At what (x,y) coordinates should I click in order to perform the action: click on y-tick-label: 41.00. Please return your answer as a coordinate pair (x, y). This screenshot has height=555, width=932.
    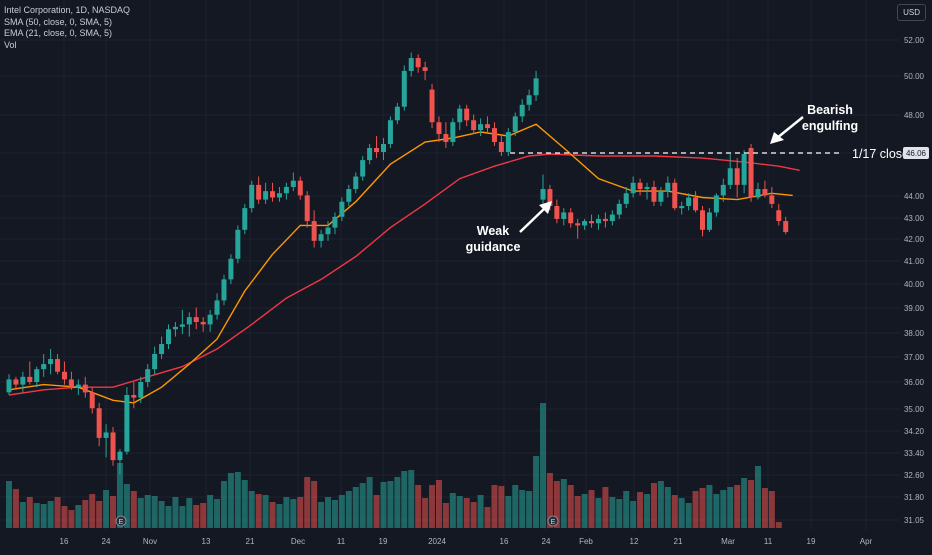
    Looking at the image, I should click on (914, 261).